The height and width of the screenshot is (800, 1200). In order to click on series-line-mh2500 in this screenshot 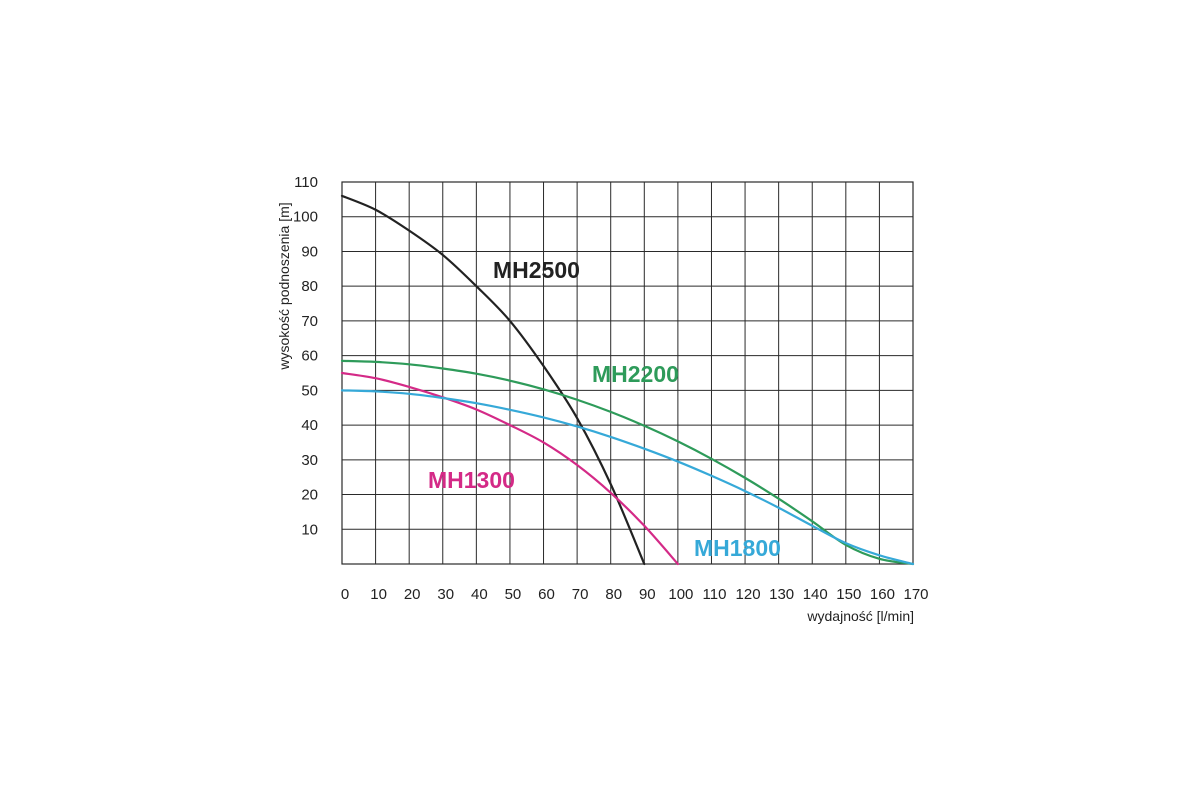, I will do `click(493, 380)`.